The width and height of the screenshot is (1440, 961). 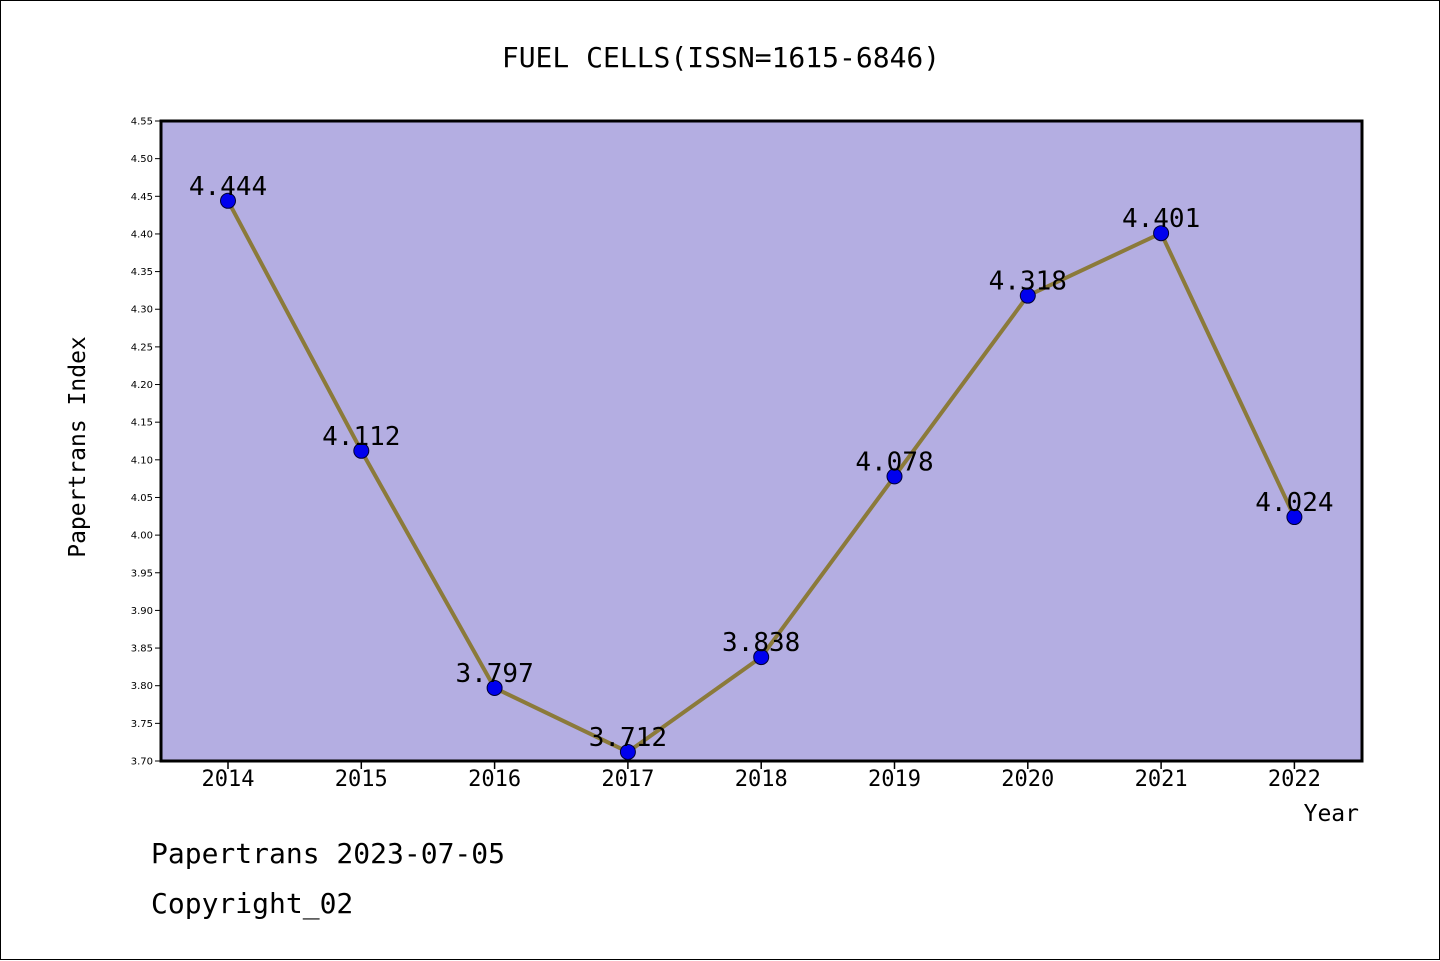 What do you see at coordinates (1294, 779) in the screenshot?
I see `x-tick-label: 2022` at bounding box center [1294, 779].